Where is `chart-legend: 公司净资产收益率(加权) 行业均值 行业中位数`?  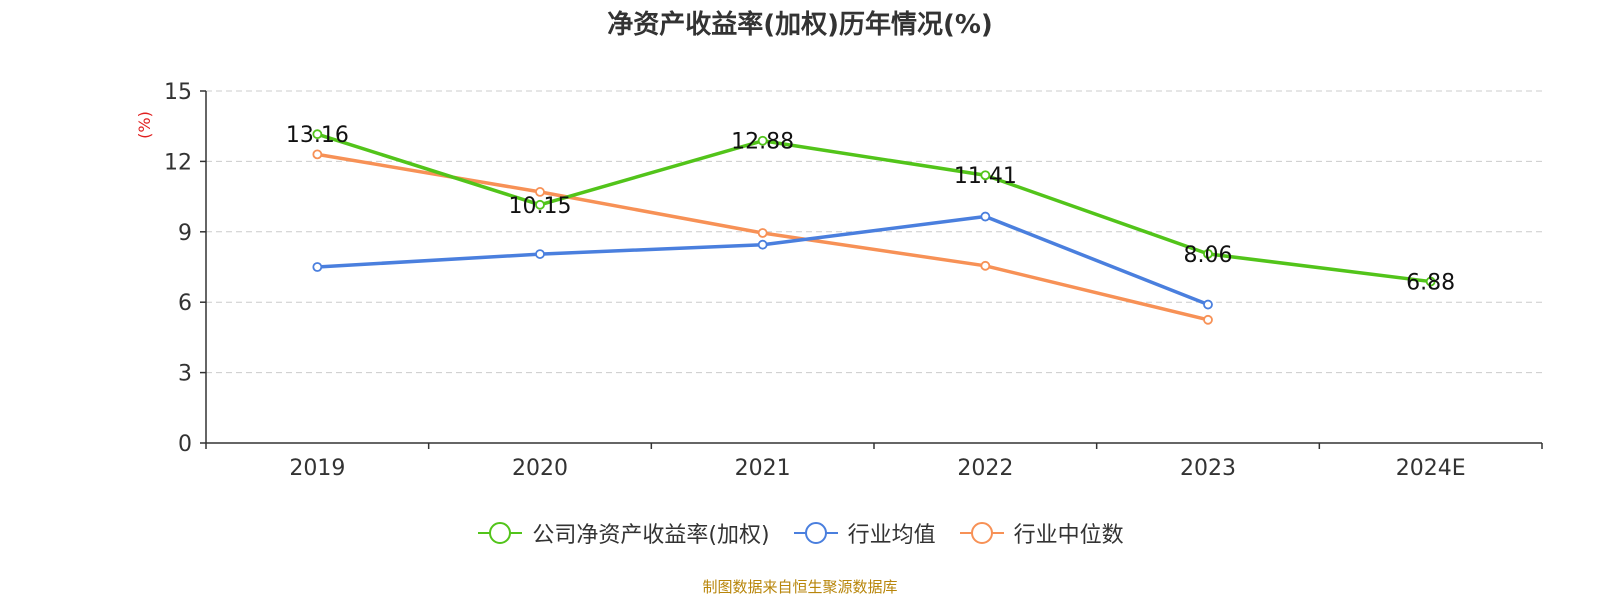
chart-legend: 公司净资产收益率(加权) 行业均值 行业中位数 is located at coordinates (800, 533).